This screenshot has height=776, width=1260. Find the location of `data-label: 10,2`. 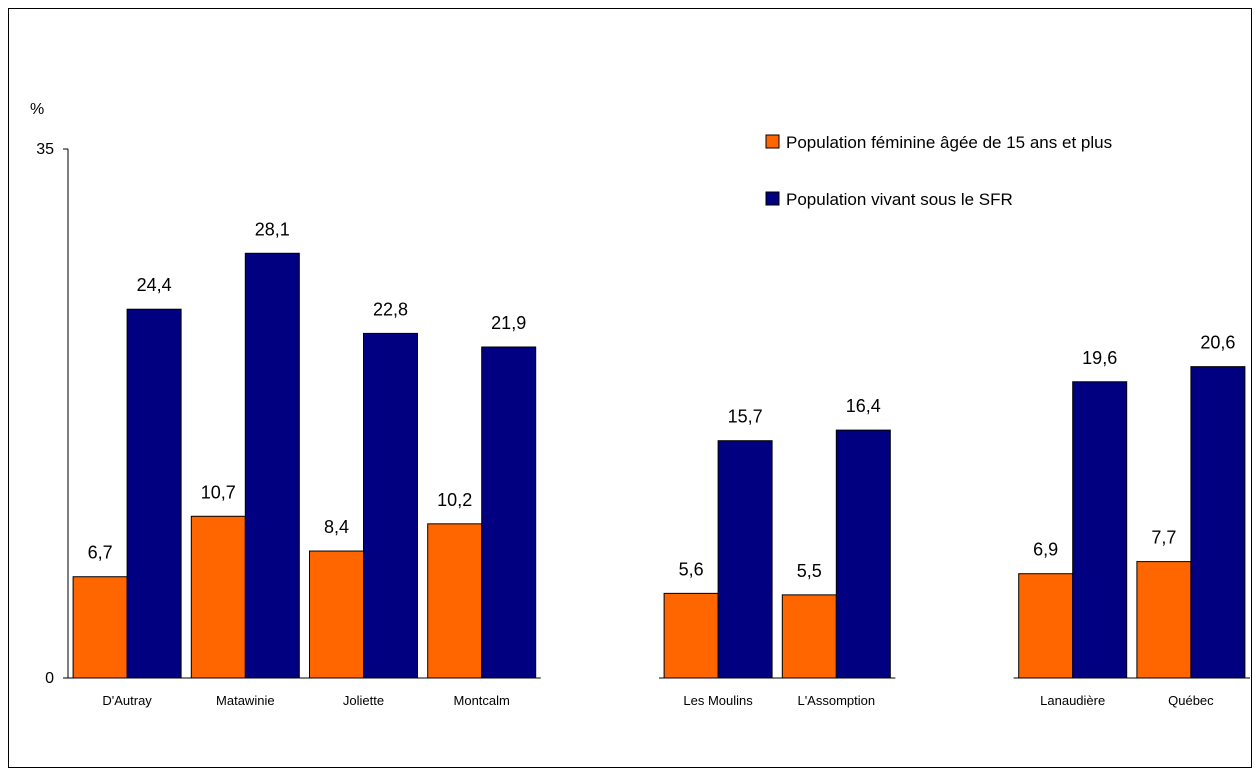

data-label: 10,2 is located at coordinates (454, 500).